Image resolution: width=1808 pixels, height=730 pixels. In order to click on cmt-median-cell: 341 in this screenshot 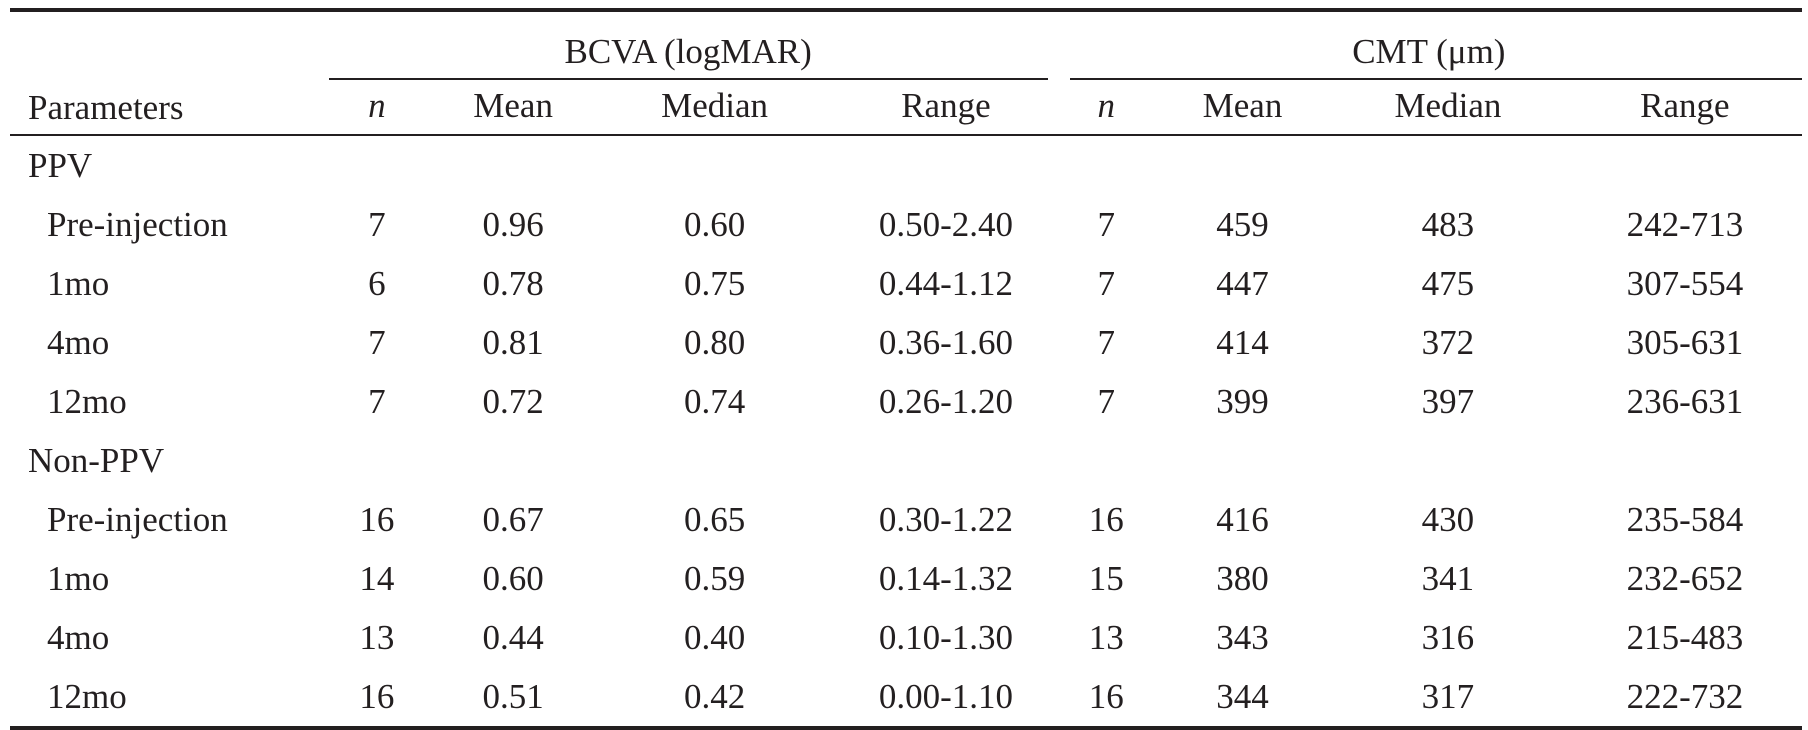, I will do `click(1448, 578)`.